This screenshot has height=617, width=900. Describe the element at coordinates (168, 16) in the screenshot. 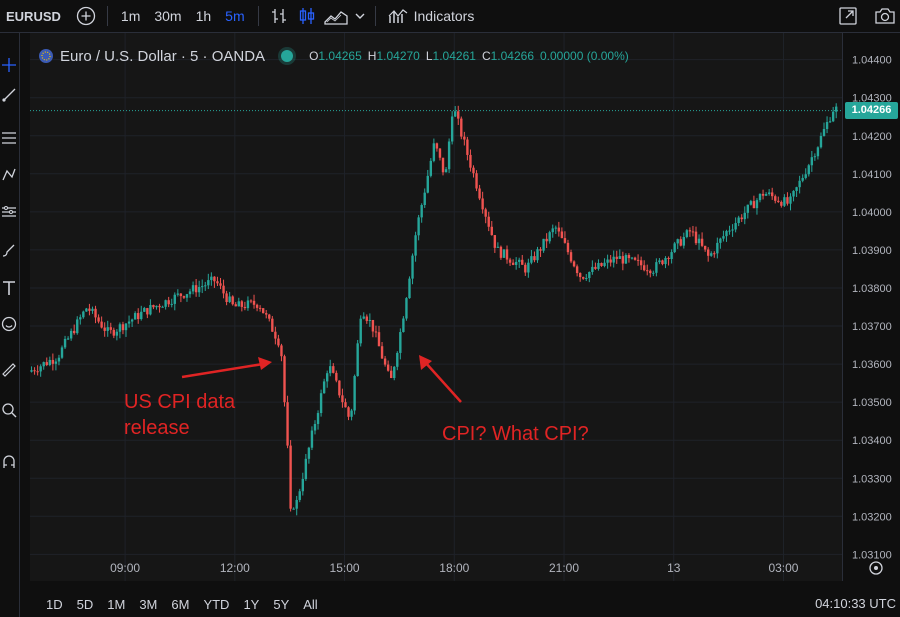

I see `timeframe-30m: 30m` at that location.